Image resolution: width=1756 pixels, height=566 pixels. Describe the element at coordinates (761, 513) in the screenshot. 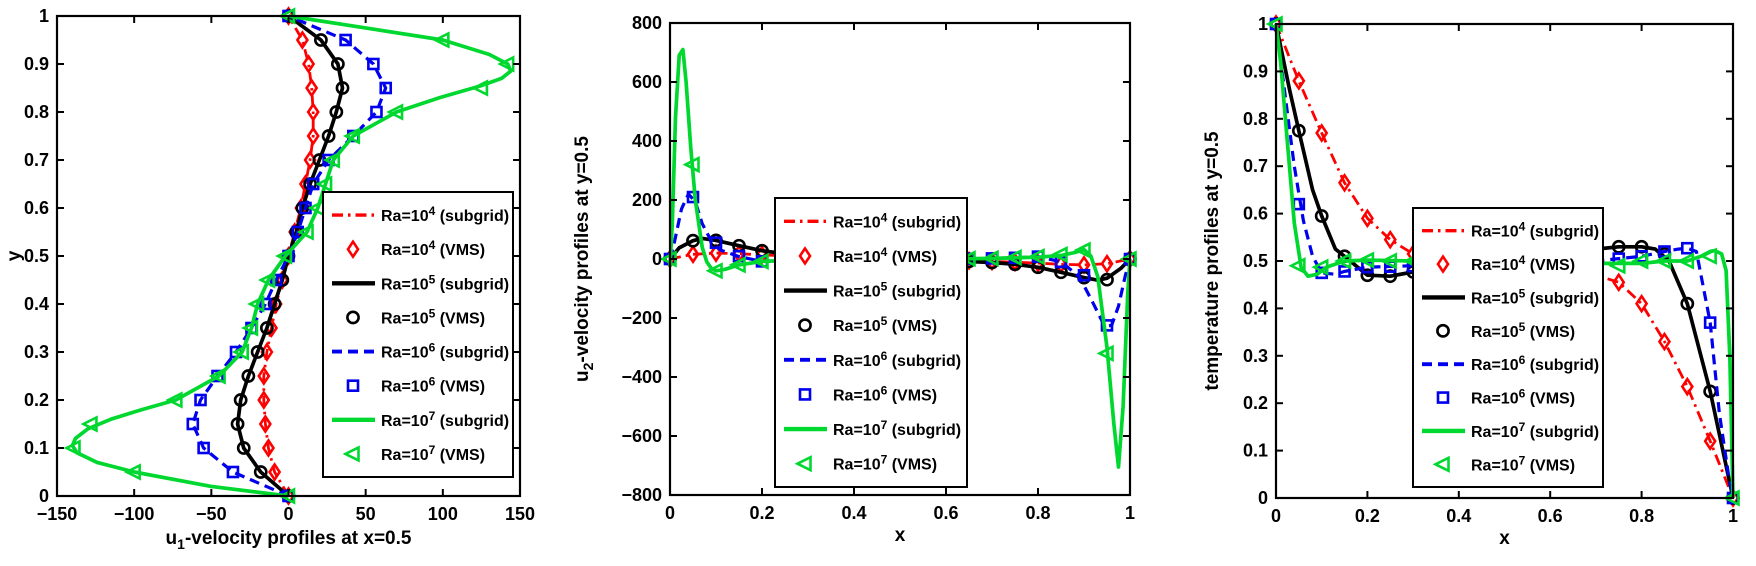

I see `x-tick-label: 0.2` at that location.